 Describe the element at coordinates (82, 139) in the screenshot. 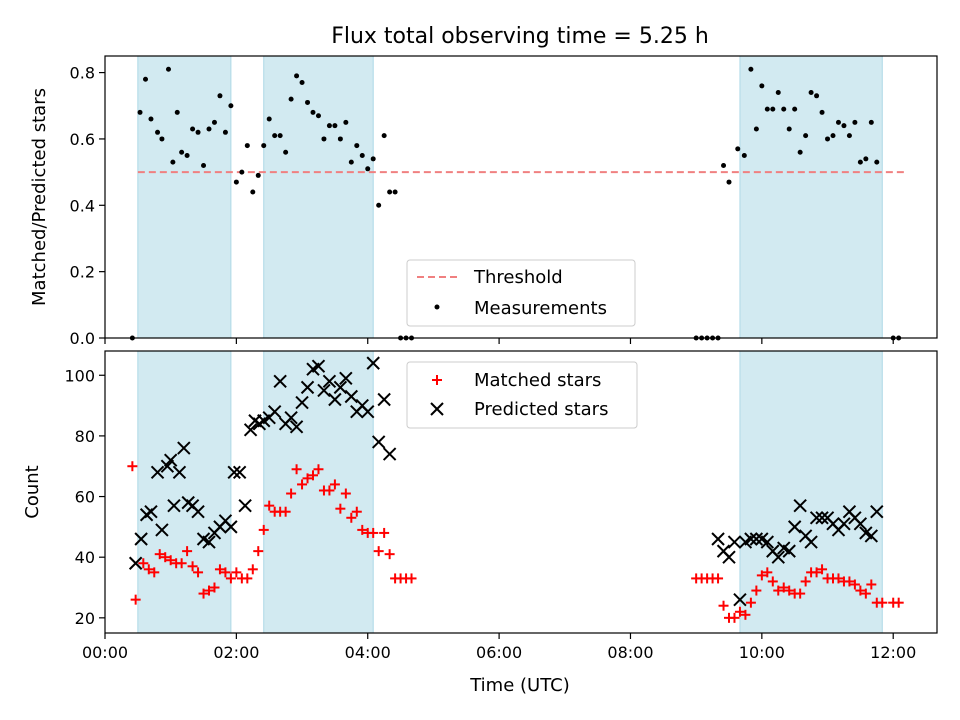

I see `y-tick-label: 0.6` at that location.